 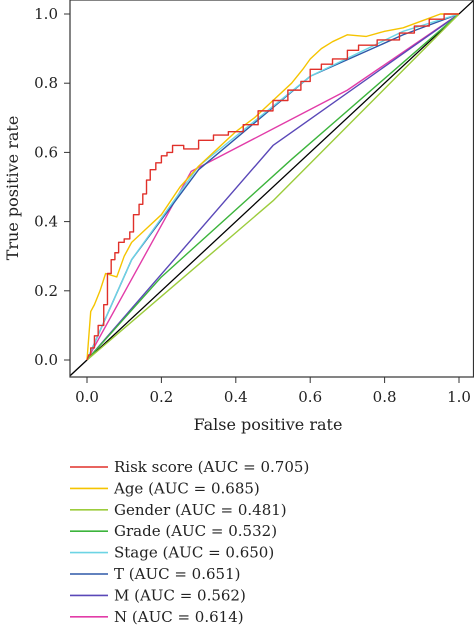 I want to click on y-tick-label: 0.4, so click(x=46, y=222).